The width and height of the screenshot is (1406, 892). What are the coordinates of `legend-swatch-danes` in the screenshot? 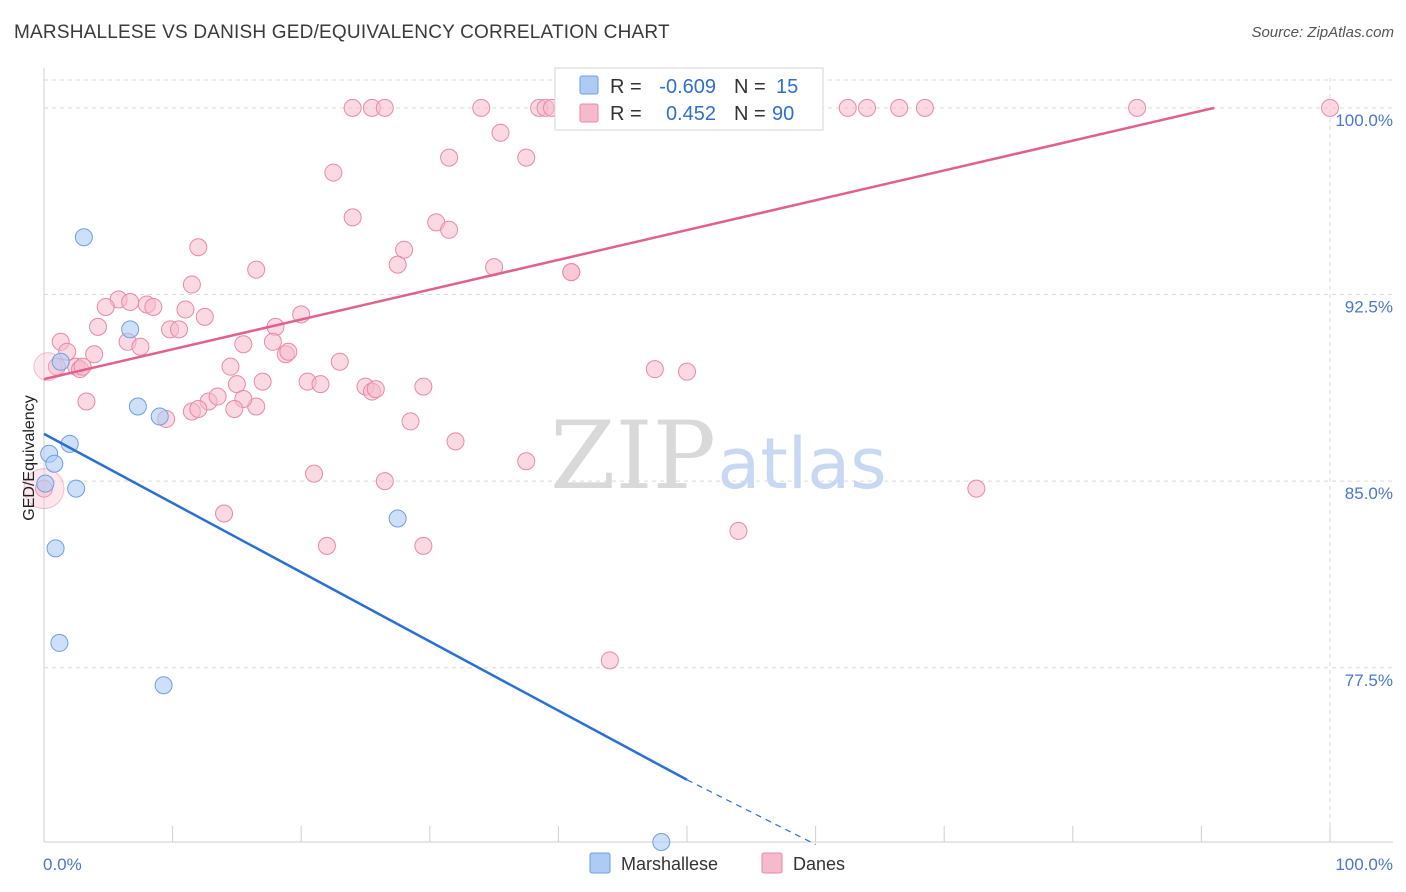 It's located at (589, 113).